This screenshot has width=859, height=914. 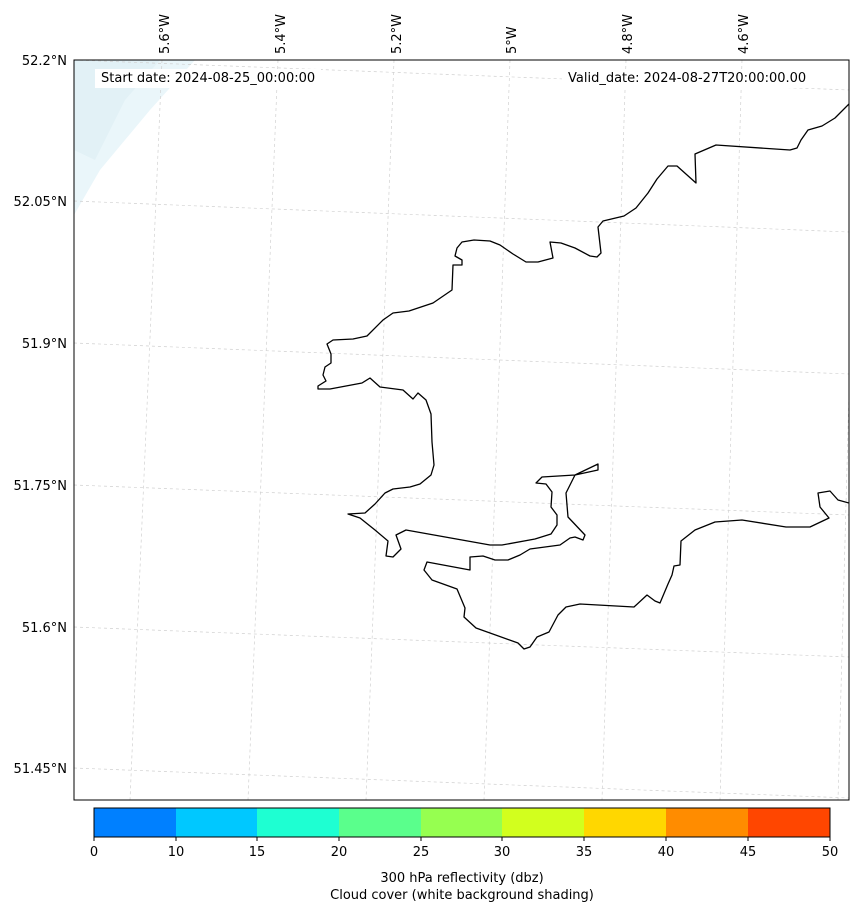 What do you see at coordinates (146, 430) in the screenshot?
I see `lon-gridline-5.6` at bounding box center [146, 430].